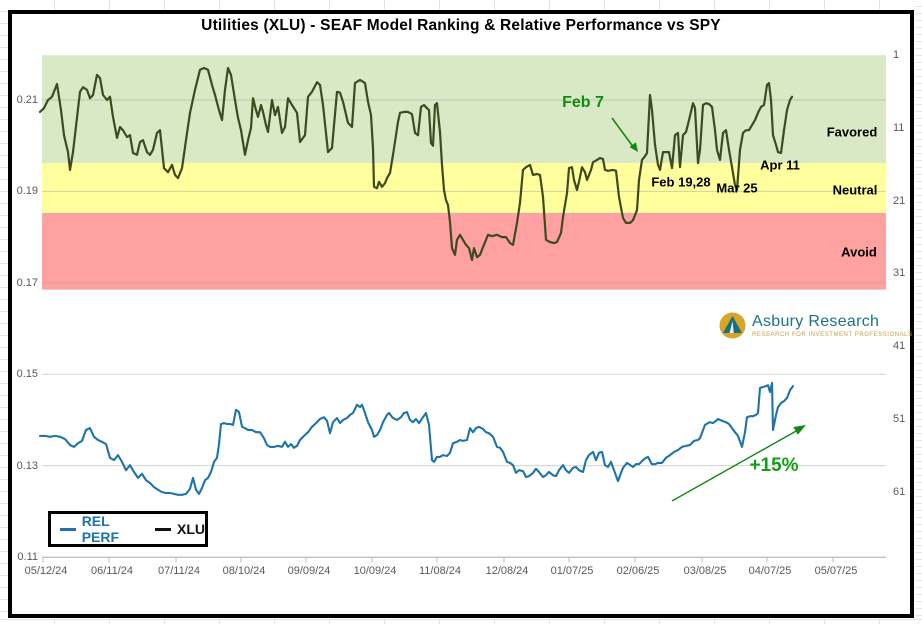 The image size is (922, 624). What do you see at coordinates (899, 419) in the screenshot?
I see `right-axis-label-51: 51` at bounding box center [899, 419].